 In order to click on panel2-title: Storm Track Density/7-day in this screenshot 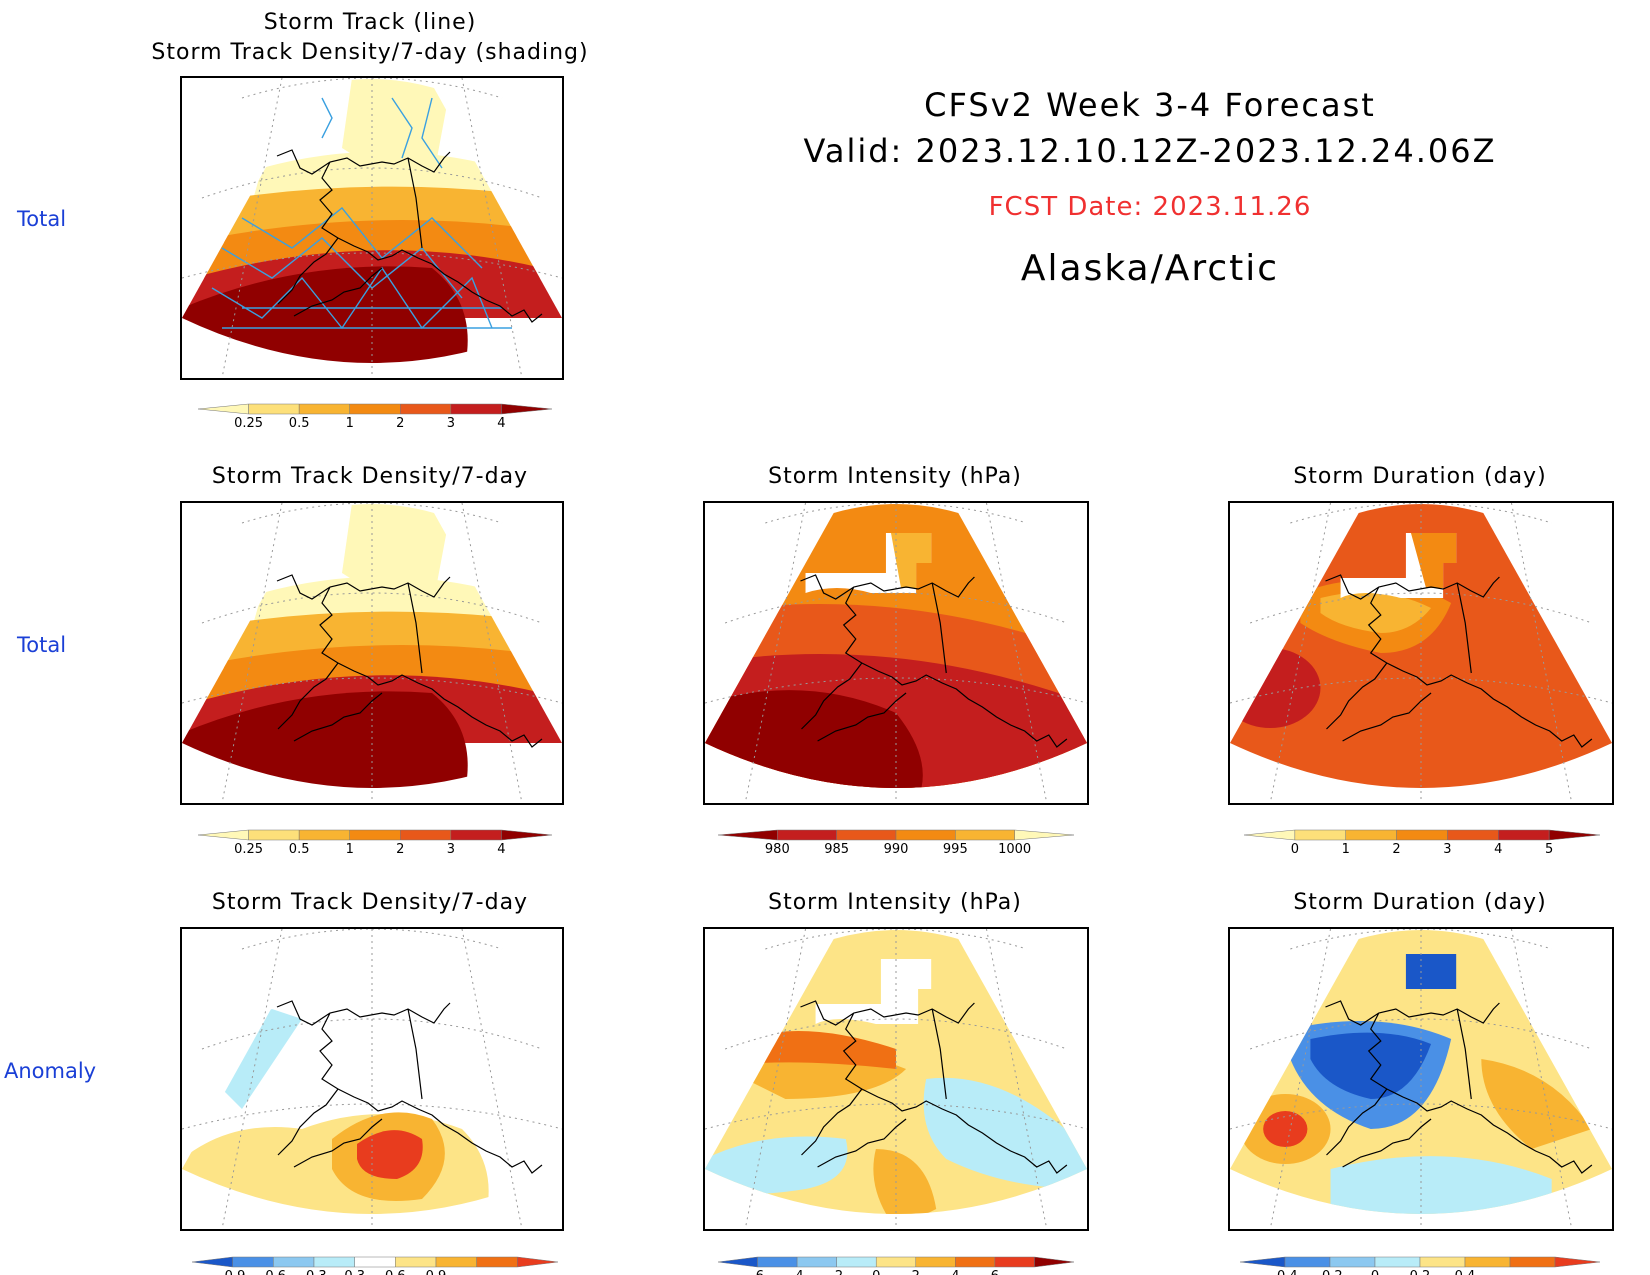, I will do `click(370, 476)`.